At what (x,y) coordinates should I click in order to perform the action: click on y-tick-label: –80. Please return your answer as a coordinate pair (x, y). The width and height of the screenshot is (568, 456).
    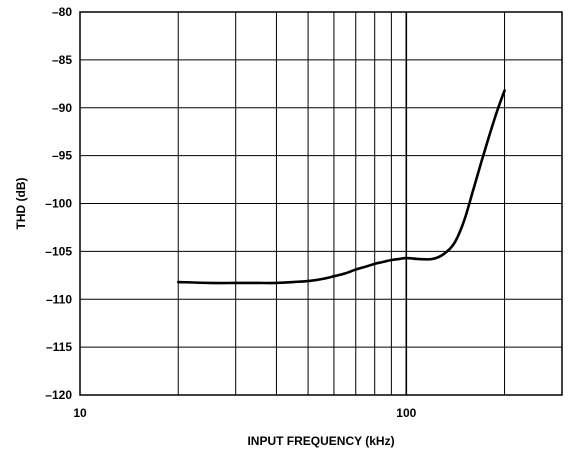
    Looking at the image, I should click on (62, 12).